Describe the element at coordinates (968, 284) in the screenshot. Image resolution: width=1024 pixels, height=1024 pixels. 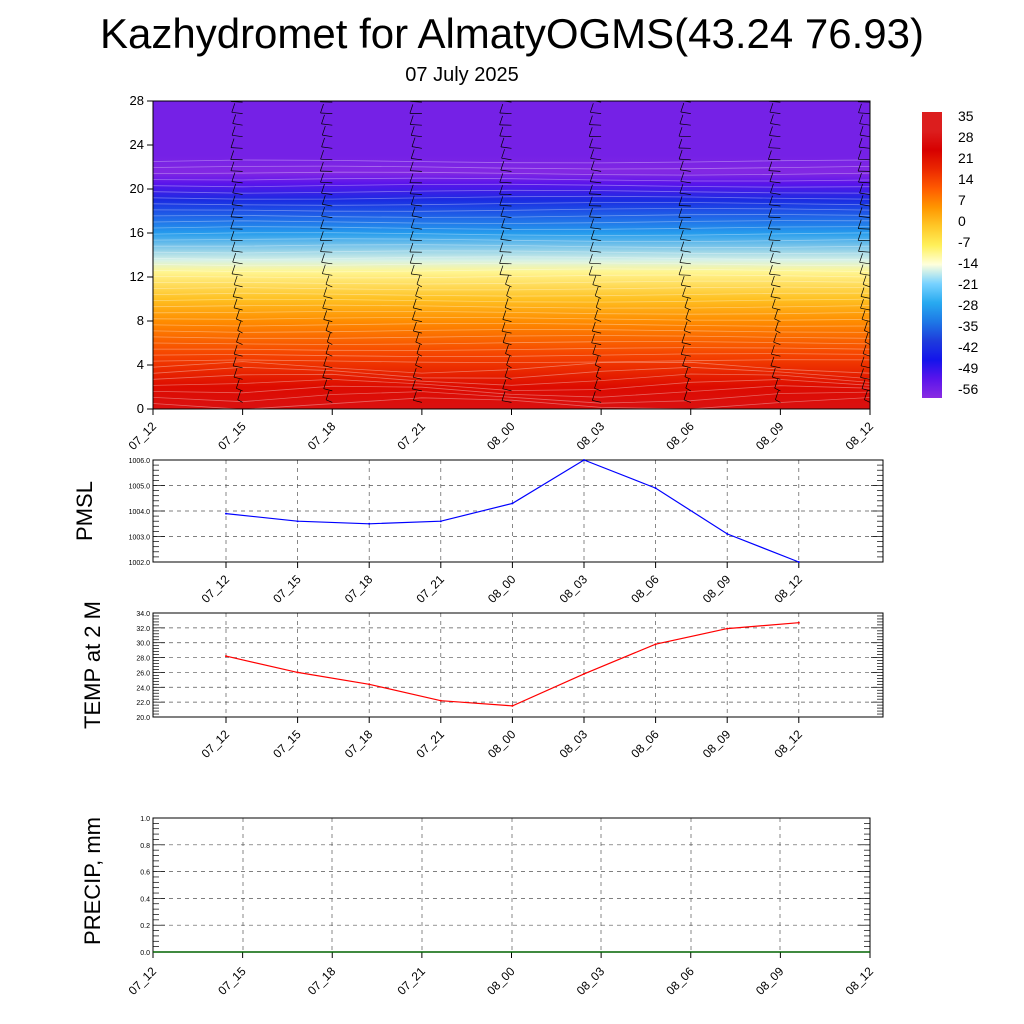
I see `colorbar-label: -21` at that location.